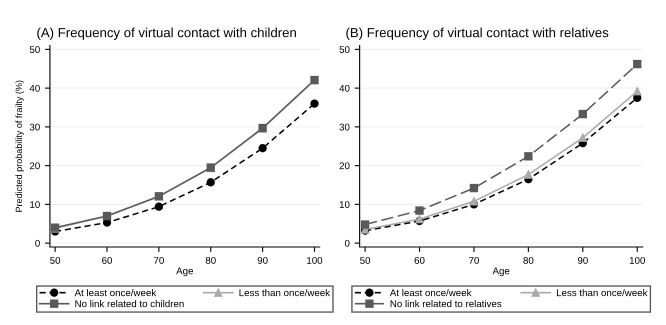  Describe the element at coordinates (446, 304) in the screenshot. I see `legend-label: No link related to relatives` at that location.